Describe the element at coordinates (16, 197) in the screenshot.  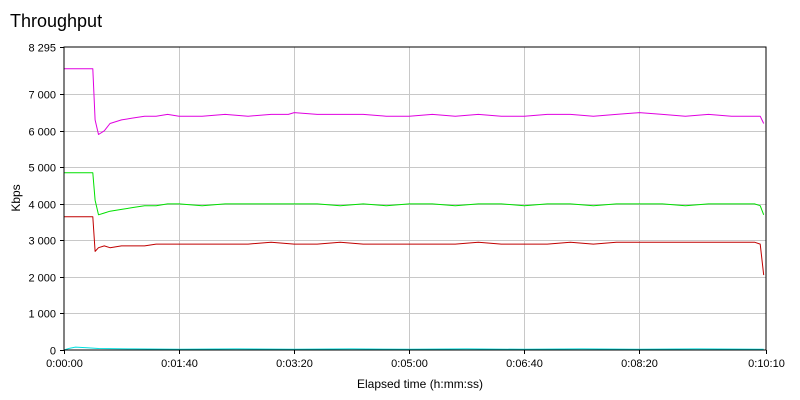
I see `y-axis-label: Kbps` at that location.